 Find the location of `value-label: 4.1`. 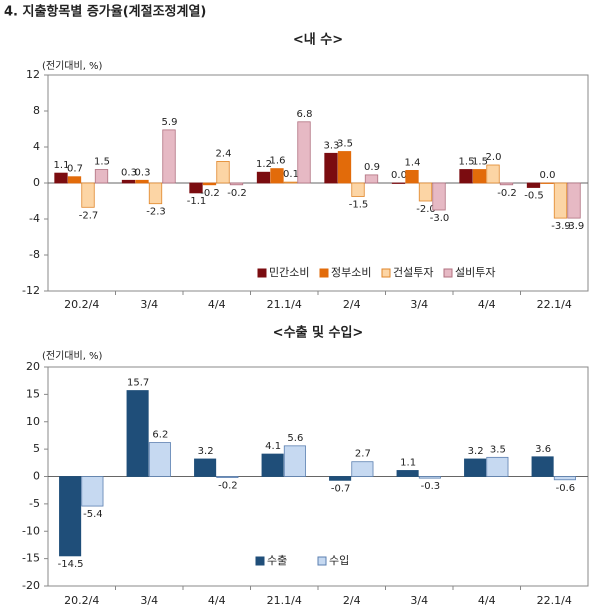

value-label: 4.1 is located at coordinates (273, 446).